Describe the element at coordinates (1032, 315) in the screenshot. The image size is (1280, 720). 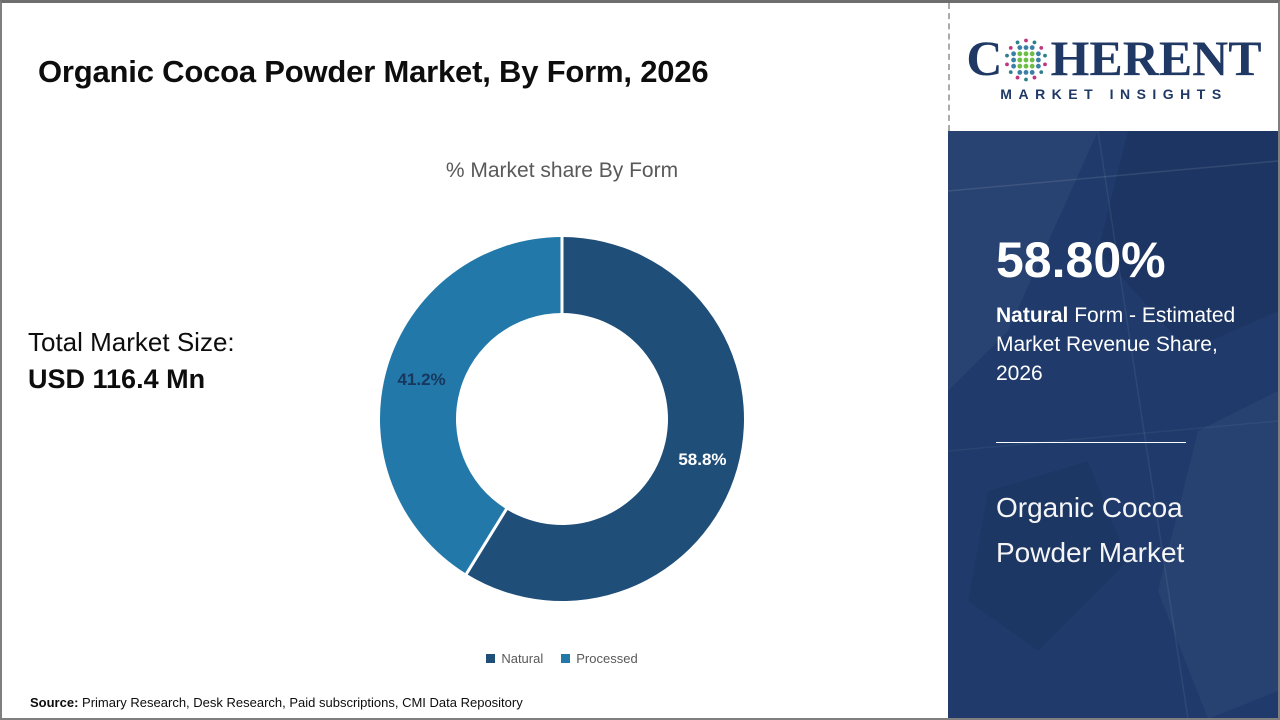
I see `stat-description-segment: Natural` at that location.